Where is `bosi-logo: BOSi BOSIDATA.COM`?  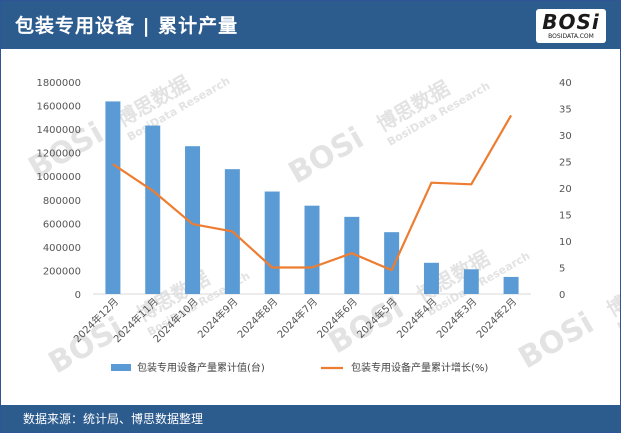 bosi-logo: BOSi BOSIDATA.COM is located at coordinates (571, 26).